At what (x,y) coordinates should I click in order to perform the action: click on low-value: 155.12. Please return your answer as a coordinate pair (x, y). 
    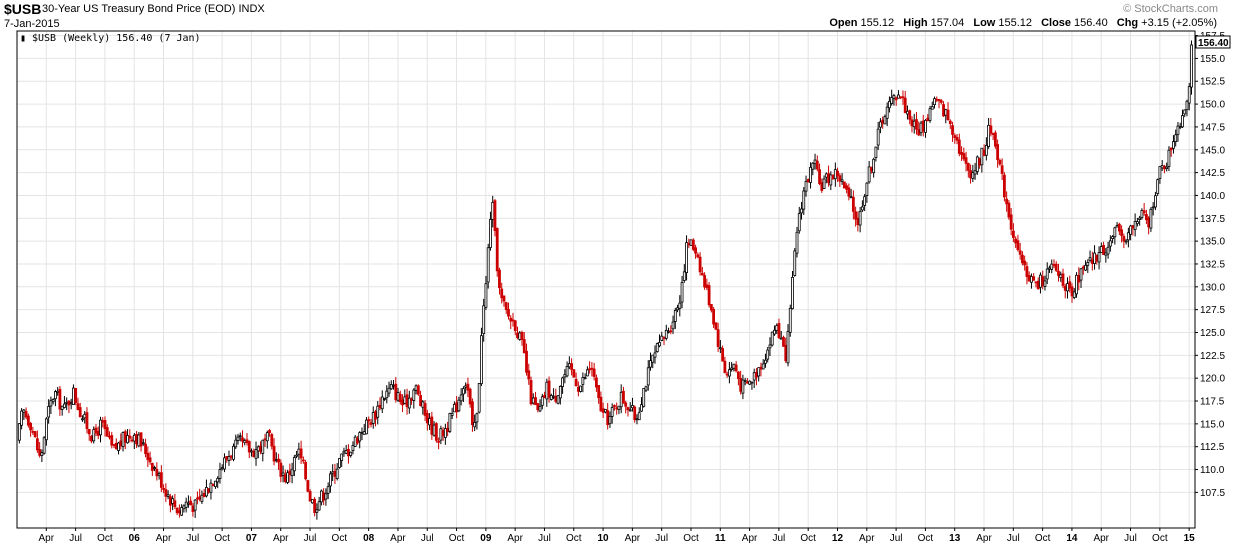
    Looking at the image, I should click on (1015, 23).